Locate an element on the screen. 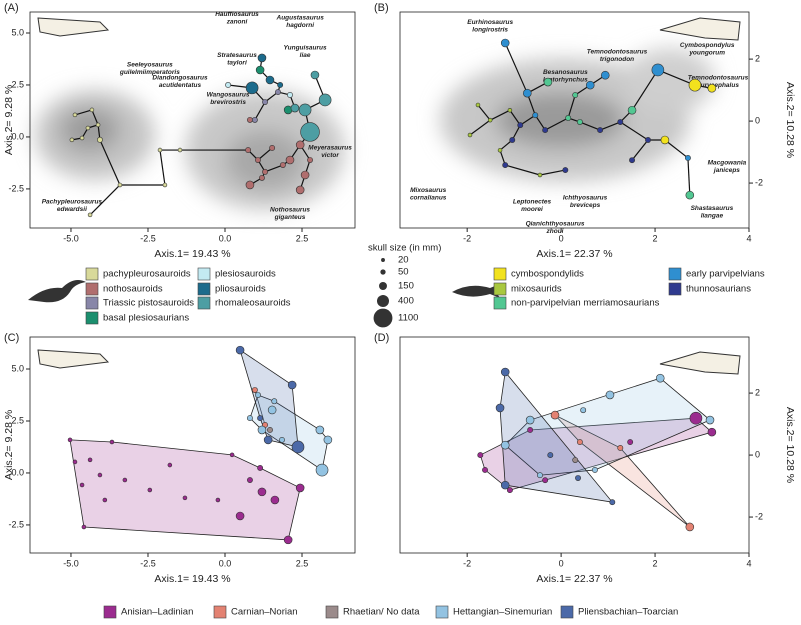  taxon-label: Leptonectes is located at coordinates (532, 202).